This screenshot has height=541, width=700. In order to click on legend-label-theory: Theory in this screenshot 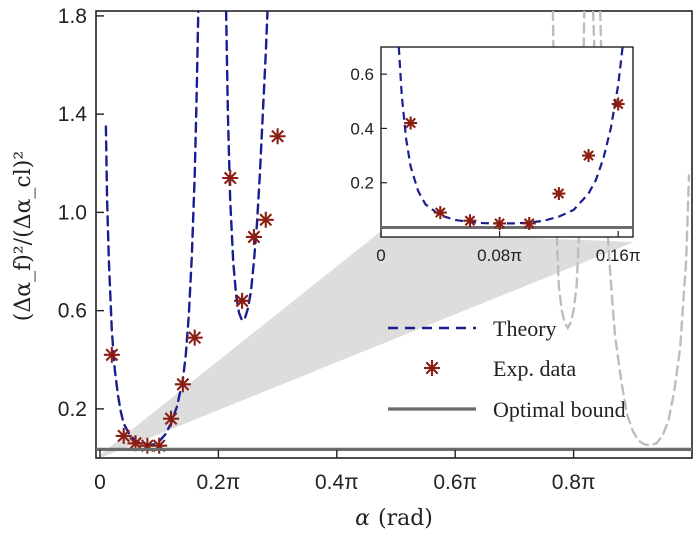, I will do `click(525, 328)`.